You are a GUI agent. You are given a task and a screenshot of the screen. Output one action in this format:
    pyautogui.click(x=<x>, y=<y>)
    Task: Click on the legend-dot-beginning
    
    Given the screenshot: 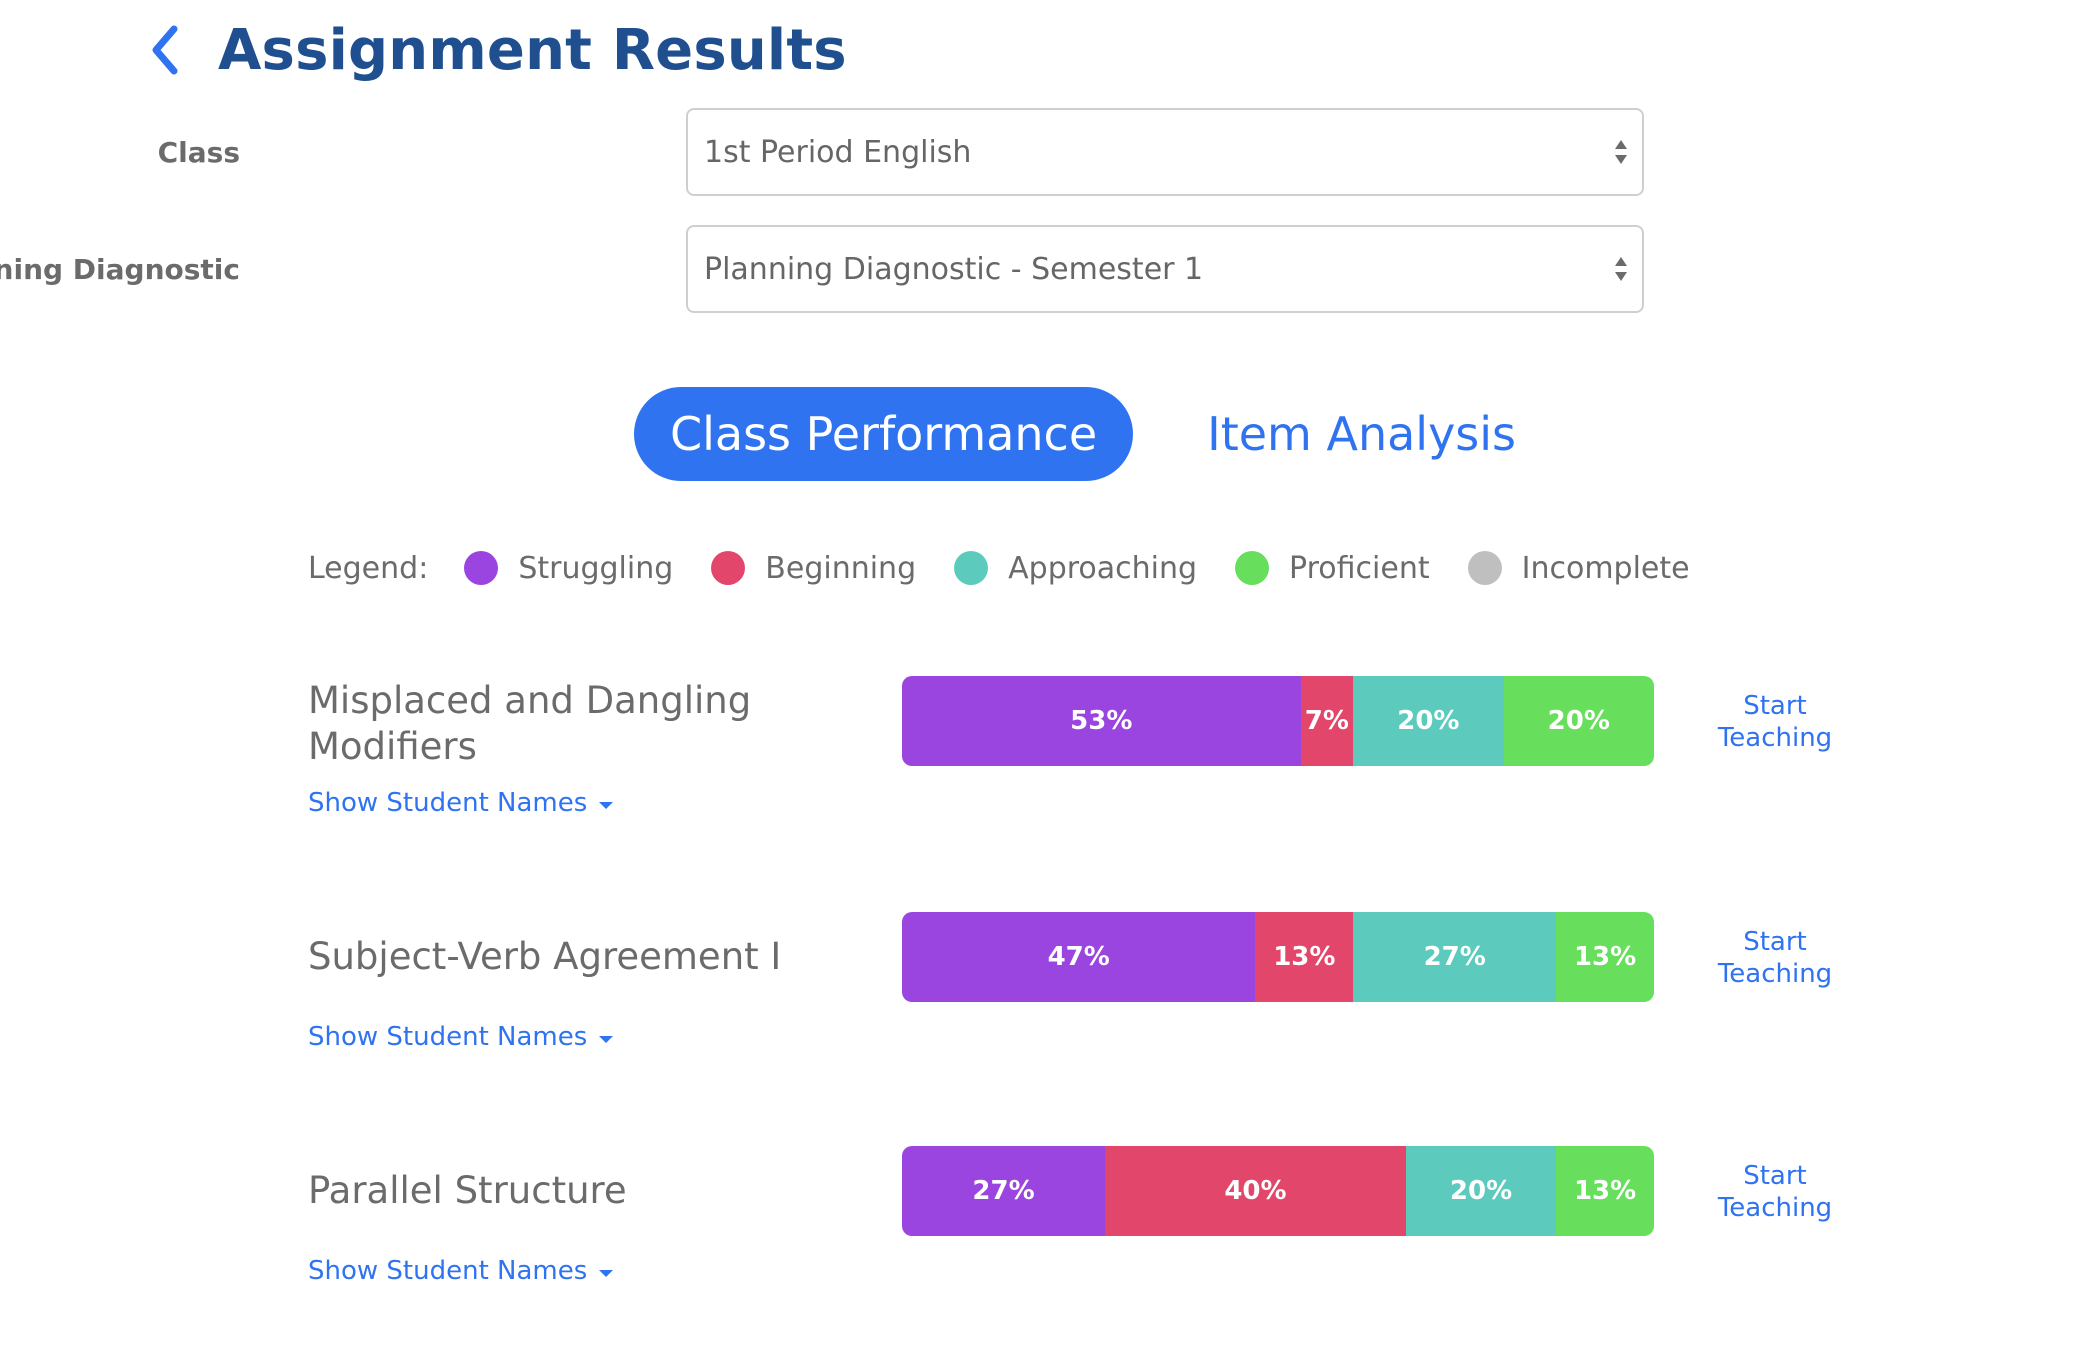 What is the action you would take?
    pyautogui.click(x=728, y=568)
    